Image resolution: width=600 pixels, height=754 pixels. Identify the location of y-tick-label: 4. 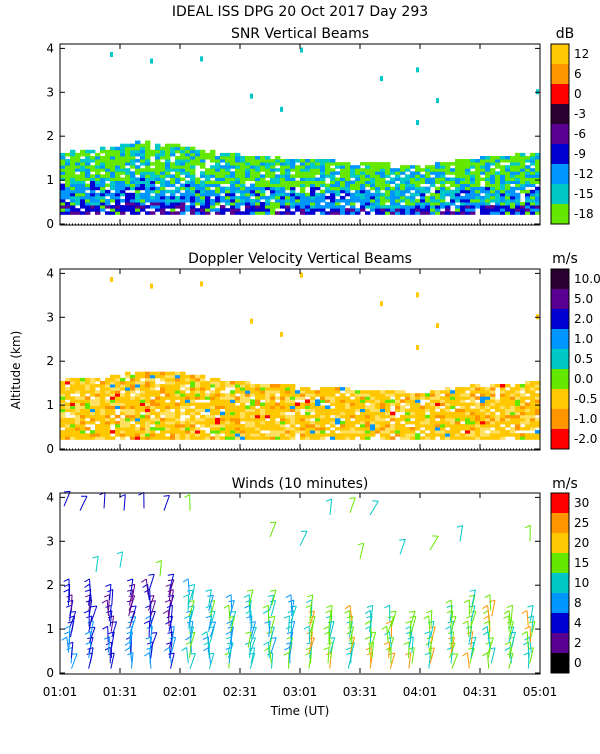
(50, 497).